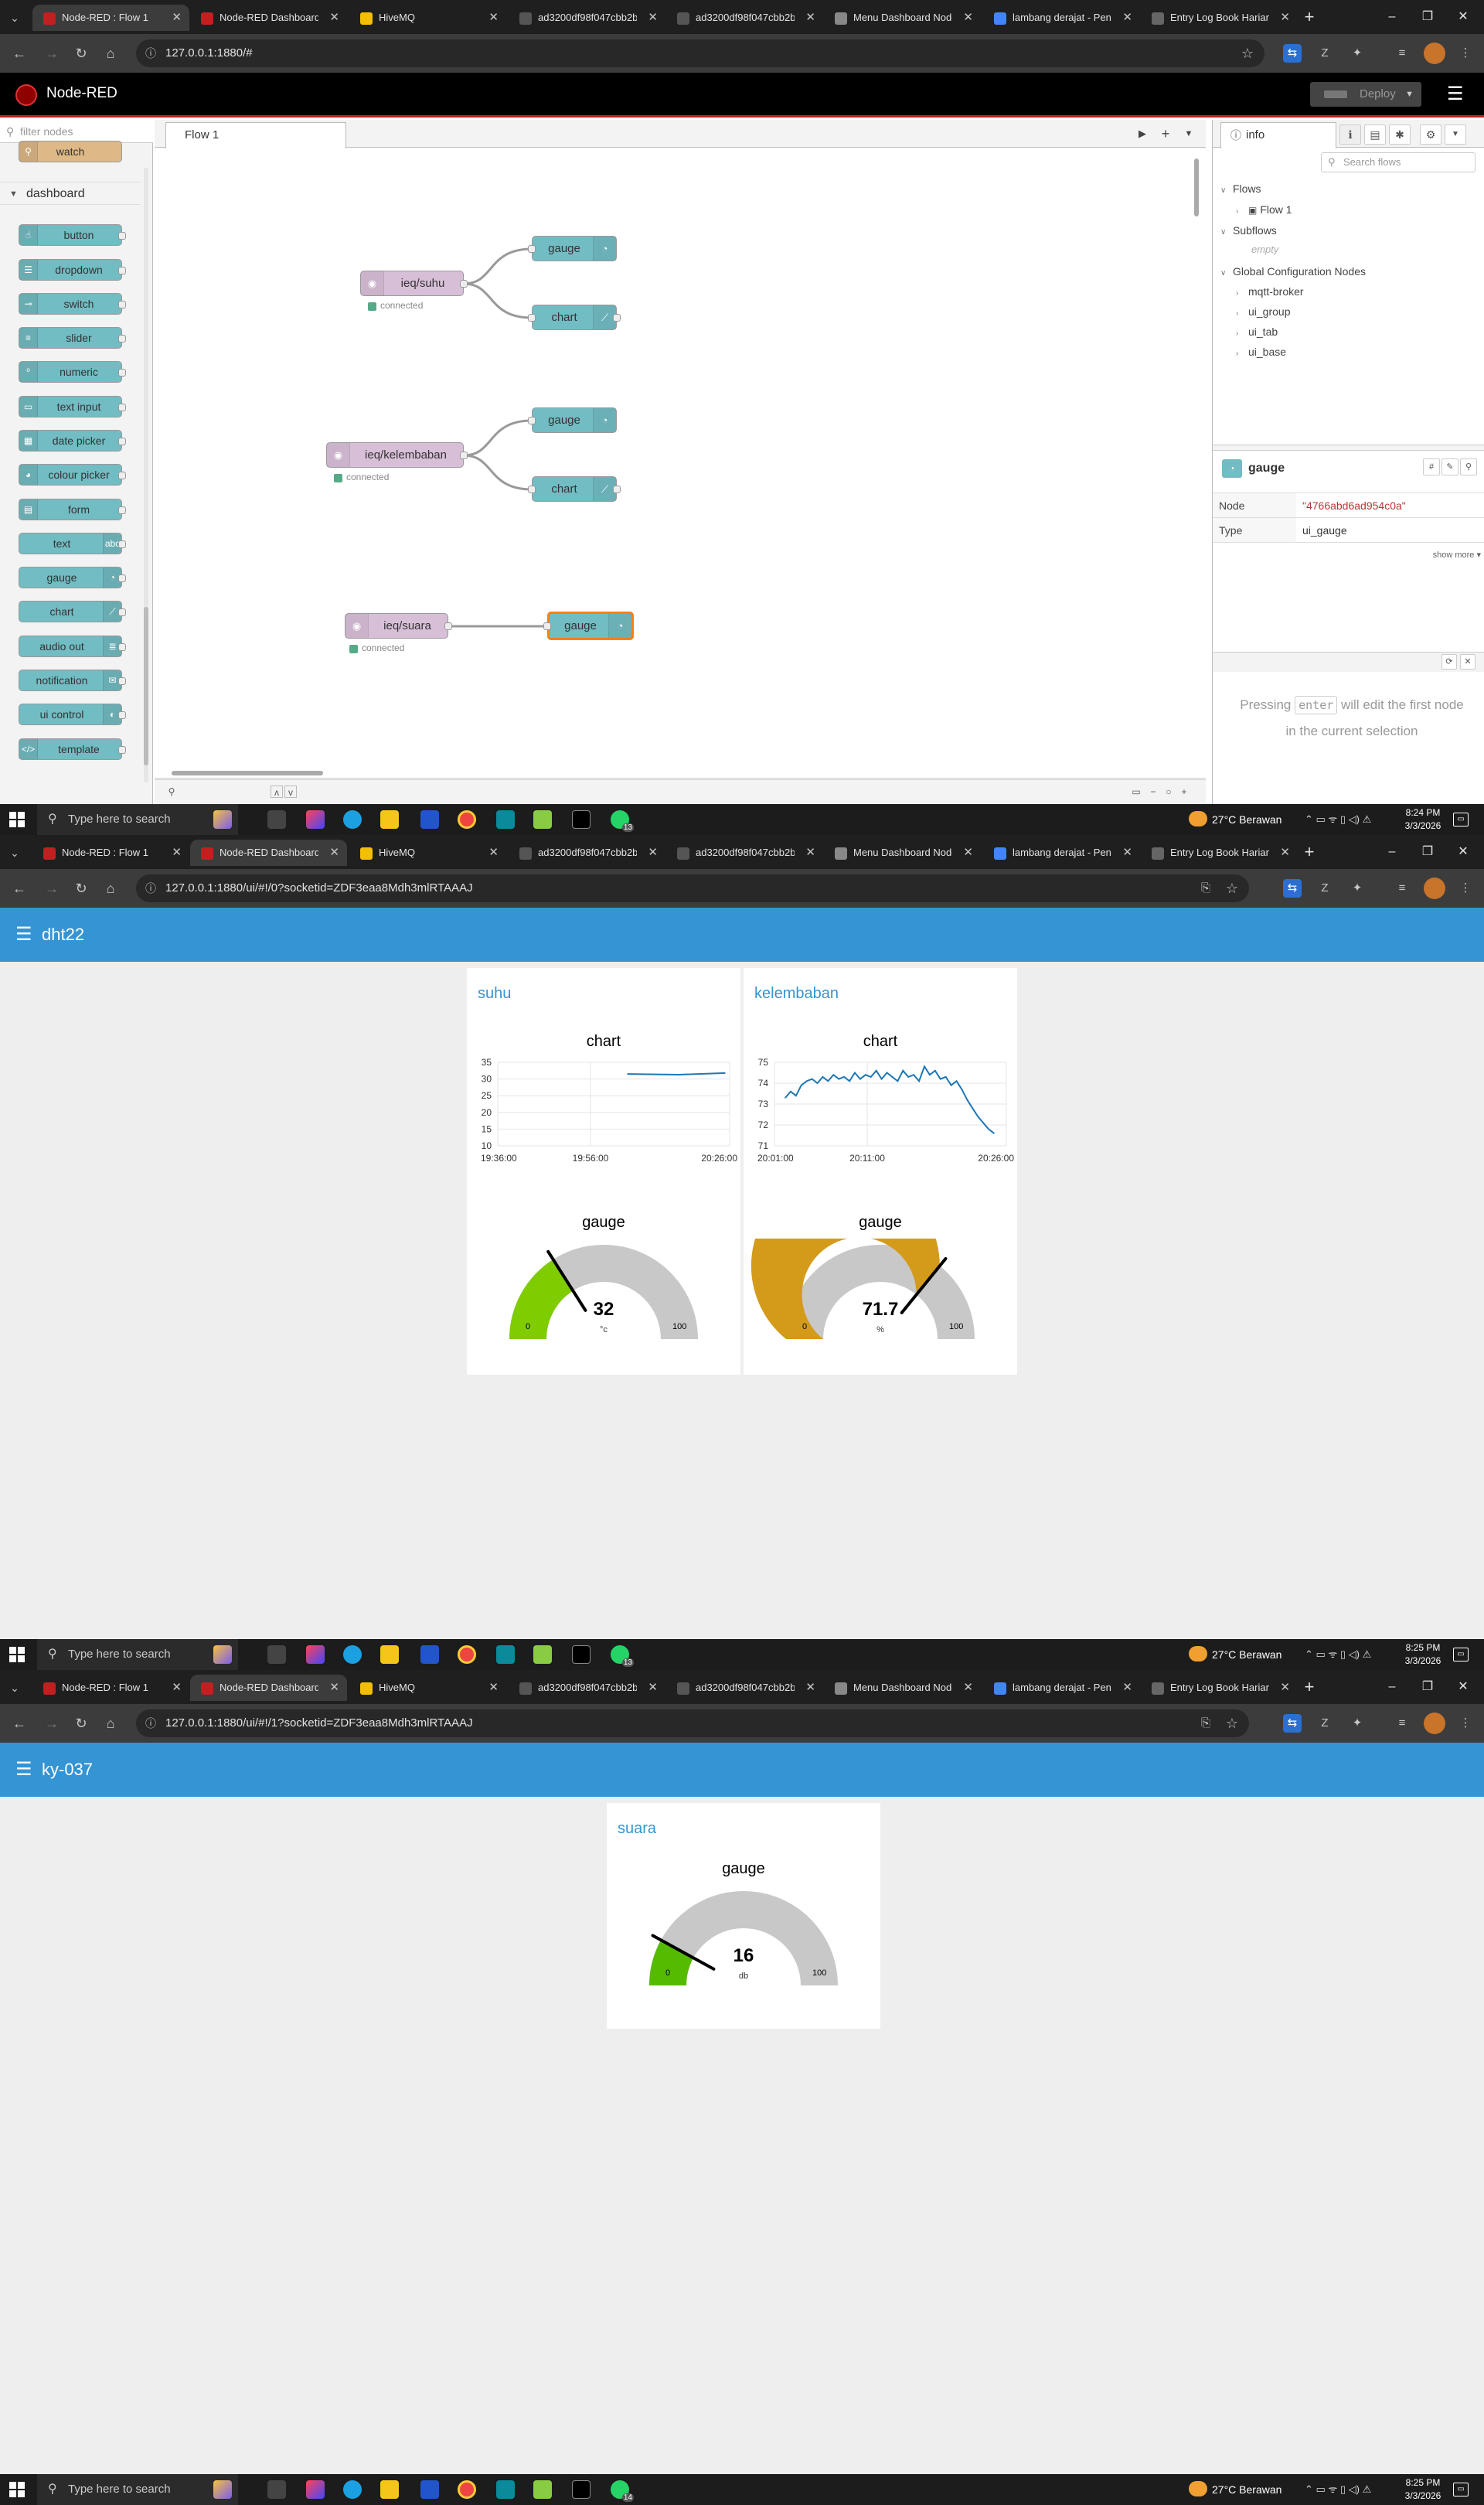 Image resolution: width=1484 pixels, height=2505 pixels. What do you see at coordinates (72, 338) in the screenshot?
I see `palette-node-slider: ≡ slider` at bounding box center [72, 338].